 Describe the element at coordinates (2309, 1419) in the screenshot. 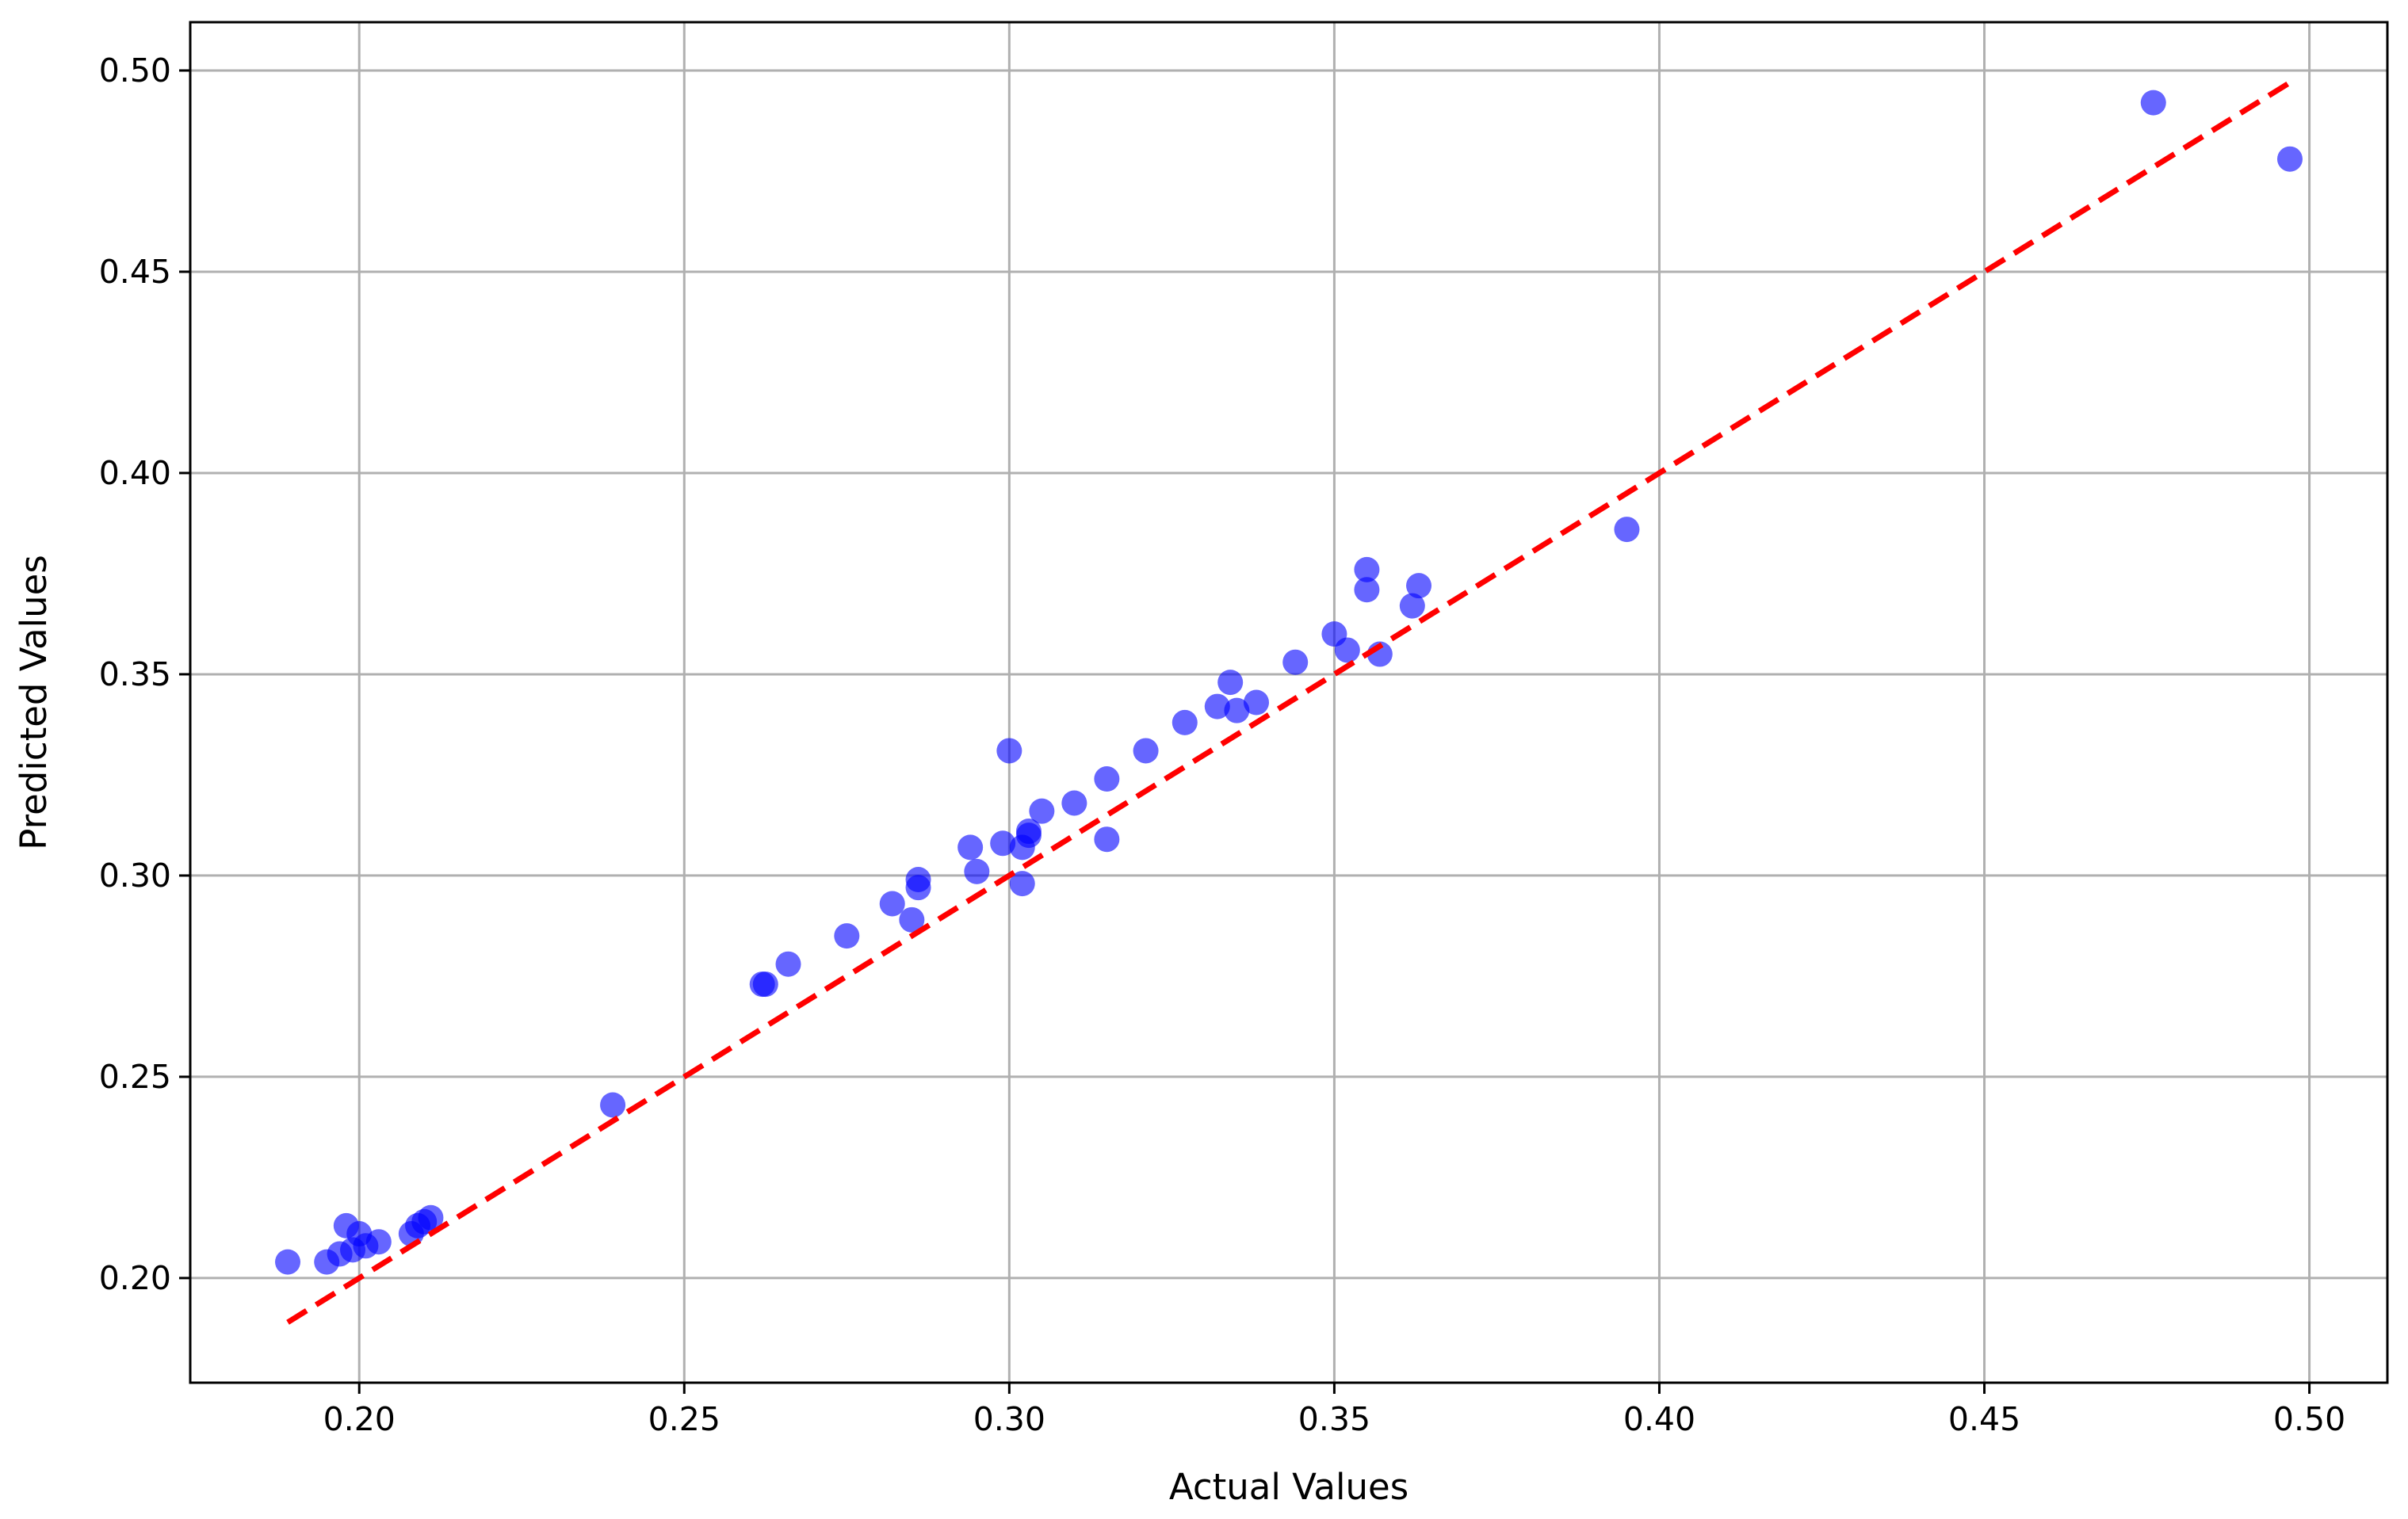

I see `x-tick-label: 0.50` at that location.